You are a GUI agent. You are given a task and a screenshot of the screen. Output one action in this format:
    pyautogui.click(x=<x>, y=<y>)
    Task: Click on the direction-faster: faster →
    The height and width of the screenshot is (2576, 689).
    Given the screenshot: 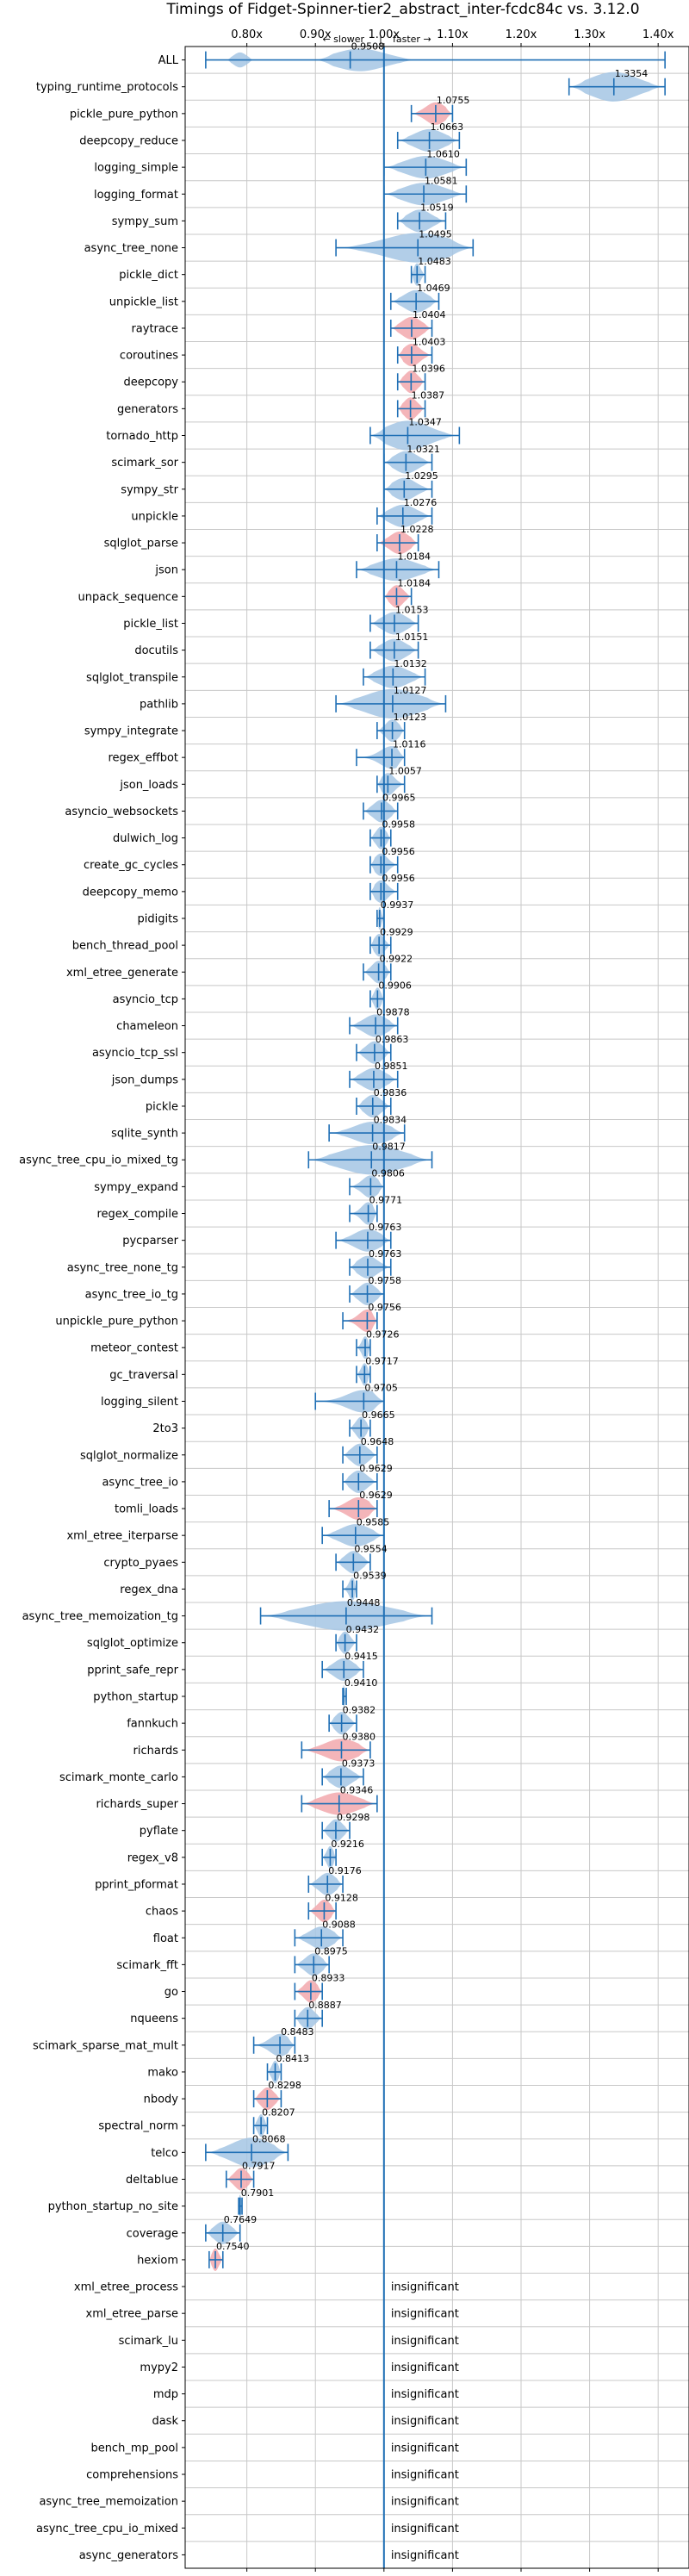 What is the action you would take?
    pyautogui.click(x=412, y=40)
    